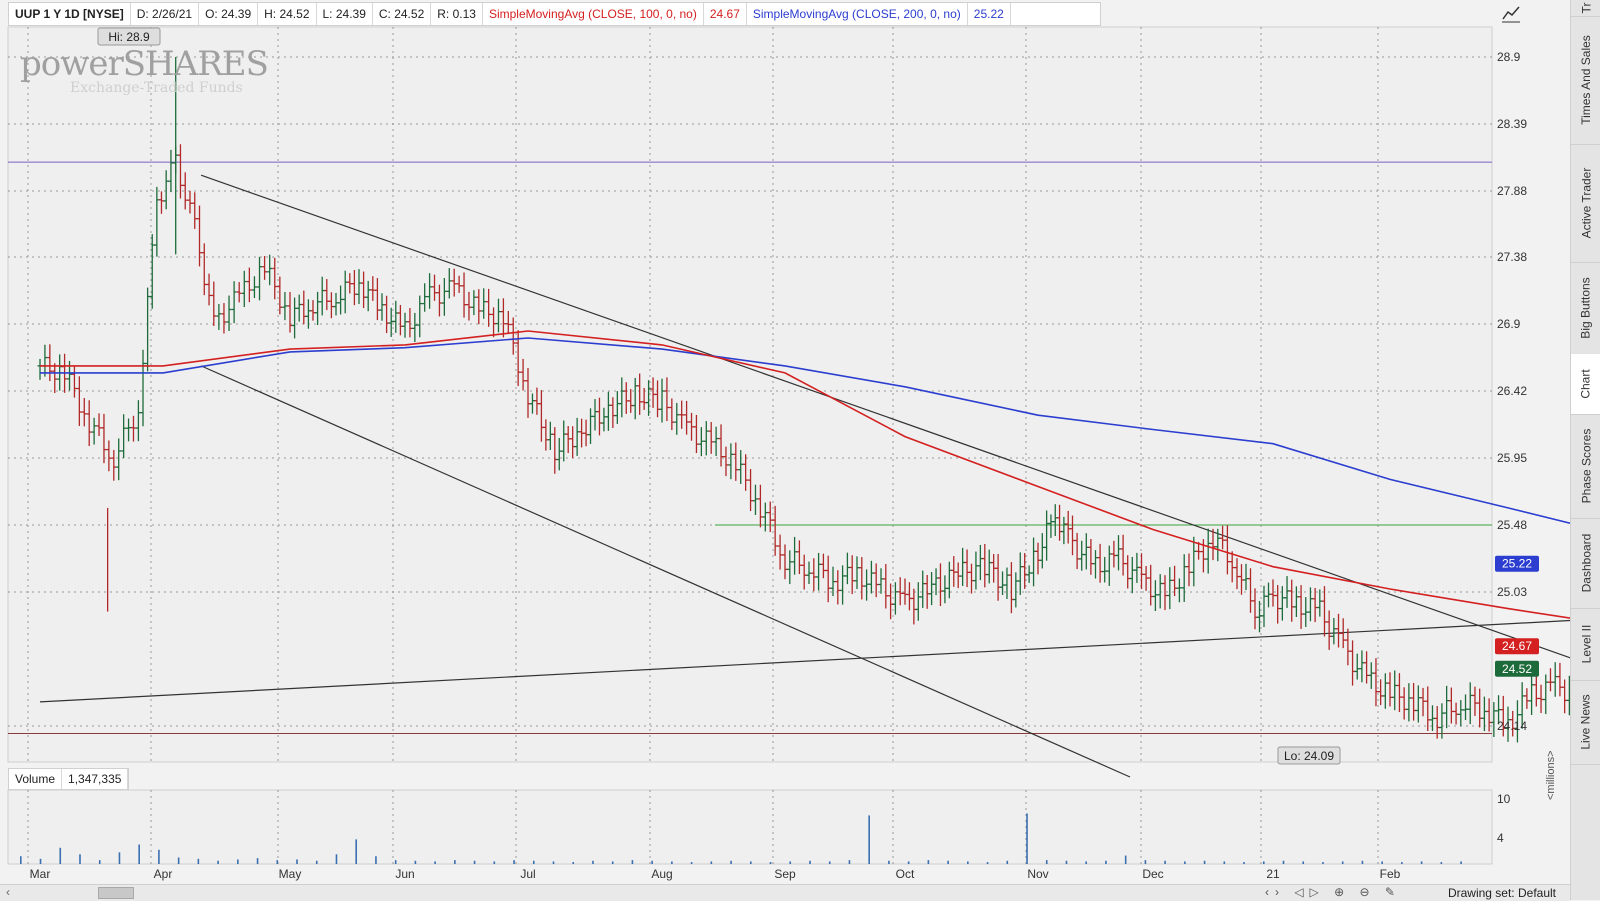 The image size is (1600, 901). Describe the element at coordinates (1512, 391) in the screenshot. I see `y-tick-label: 26.42` at that location.